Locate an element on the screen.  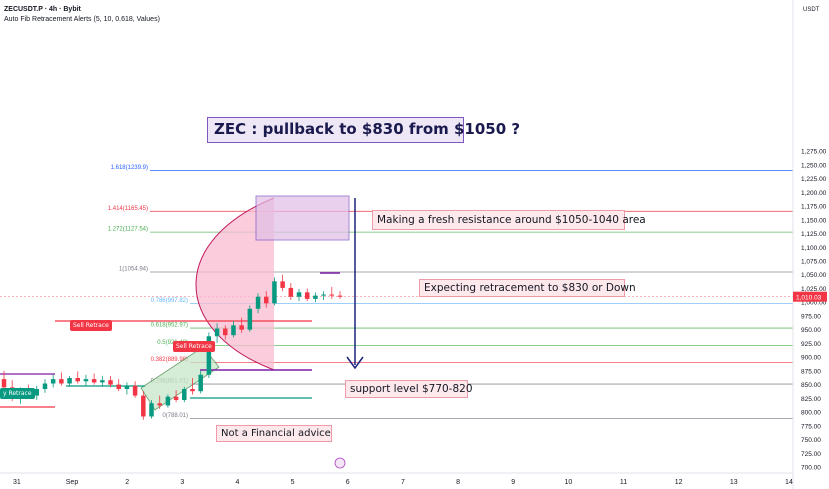
support-channel is located at coordinates (180, 378).